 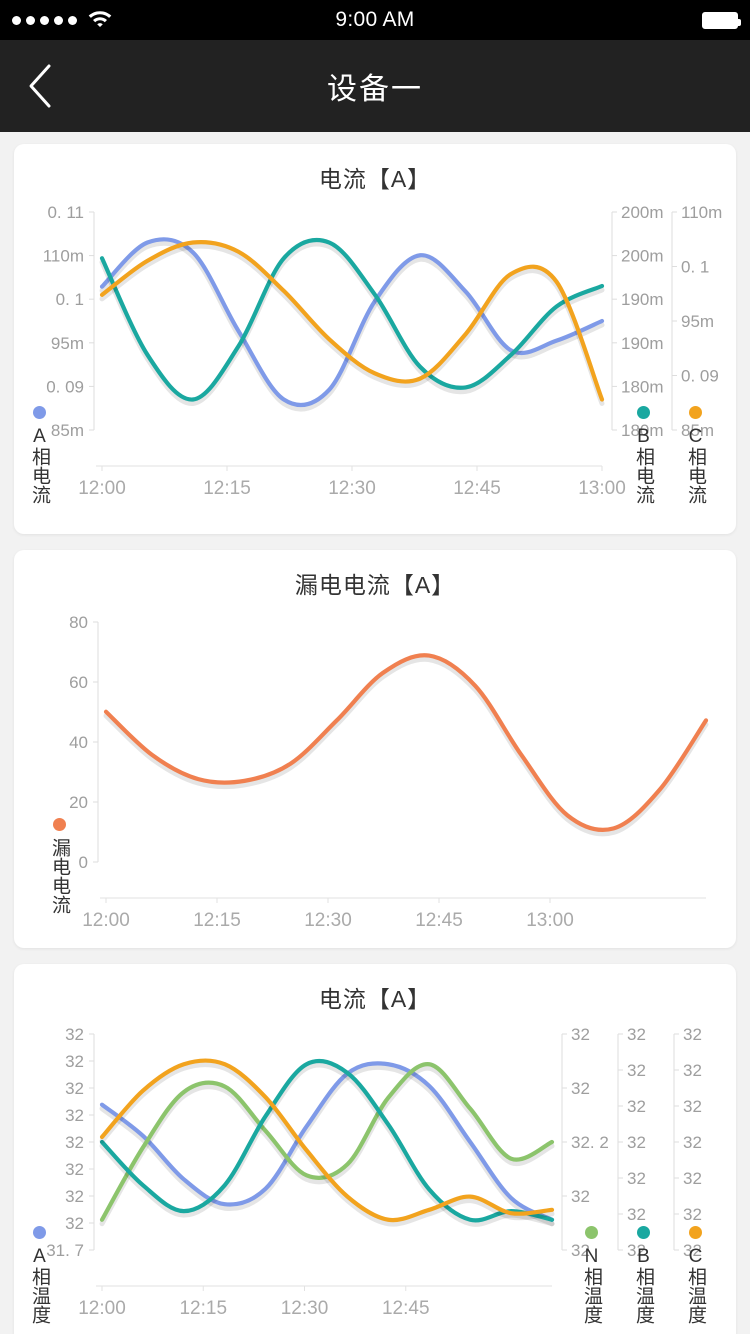 I want to click on legend-label: C相电流, so click(x=695, y=465).